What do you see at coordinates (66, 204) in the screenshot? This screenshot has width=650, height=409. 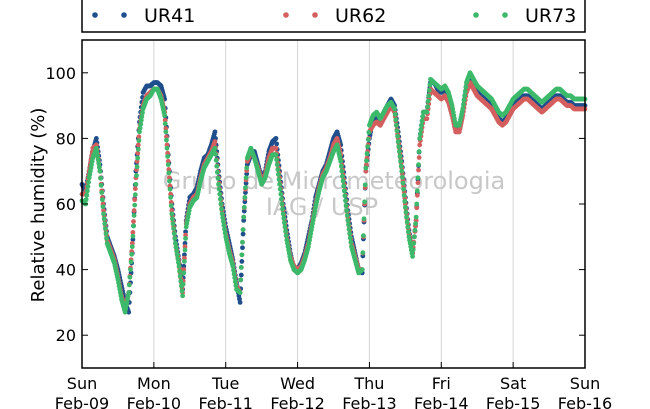 I see `y-tick-label: 60` at bounding box center [66, 204].